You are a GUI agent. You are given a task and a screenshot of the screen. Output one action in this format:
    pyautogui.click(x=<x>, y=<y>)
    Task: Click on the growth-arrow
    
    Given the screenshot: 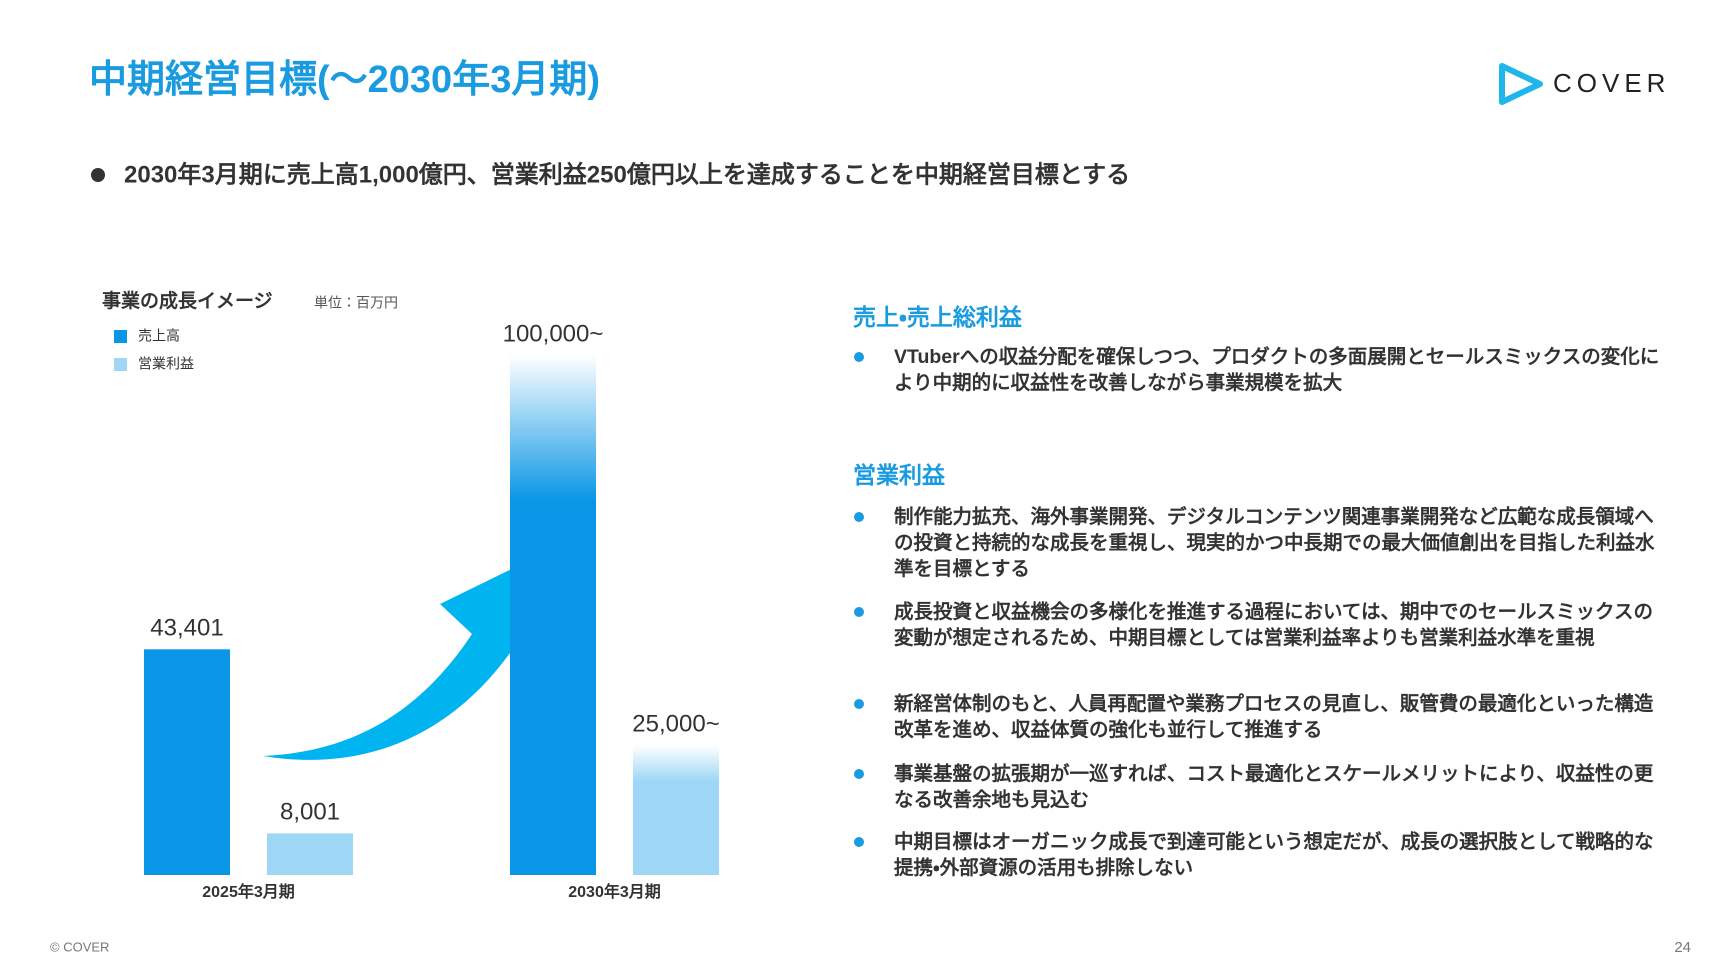 What is the action you would take?
    pyautogui.click(x=416, y=650)
    